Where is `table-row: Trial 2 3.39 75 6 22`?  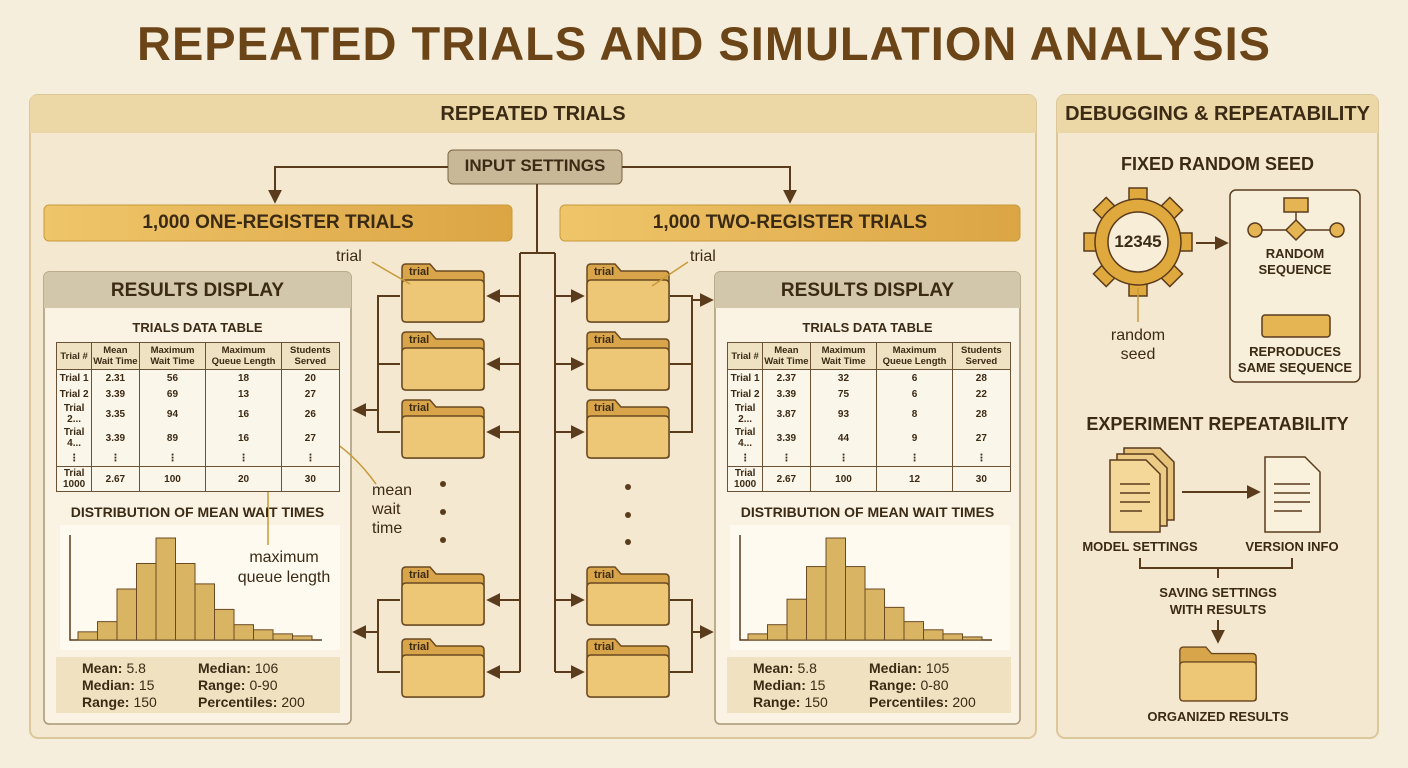 table-row: Trial 2 3.39 75 6 22 is located at coordinates (869, 394).